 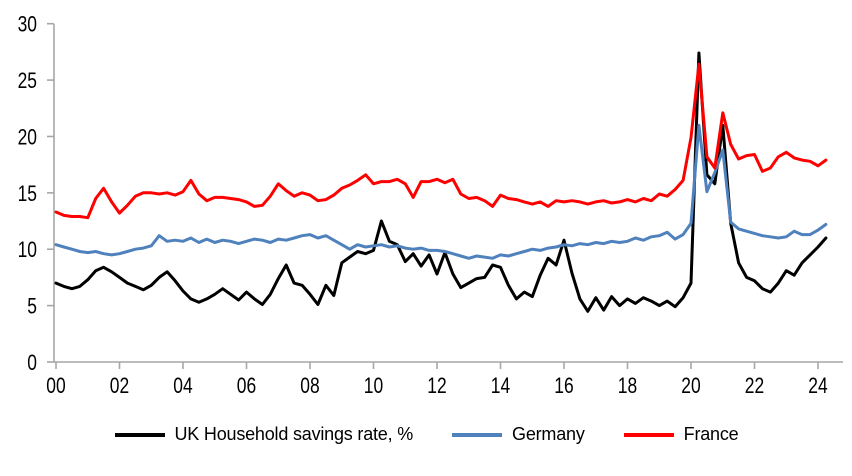 What do you see at coordinates (27, 24) in the screenshot?
I see `y-axis-tick-label: 30` at bounding box center [27, 24].